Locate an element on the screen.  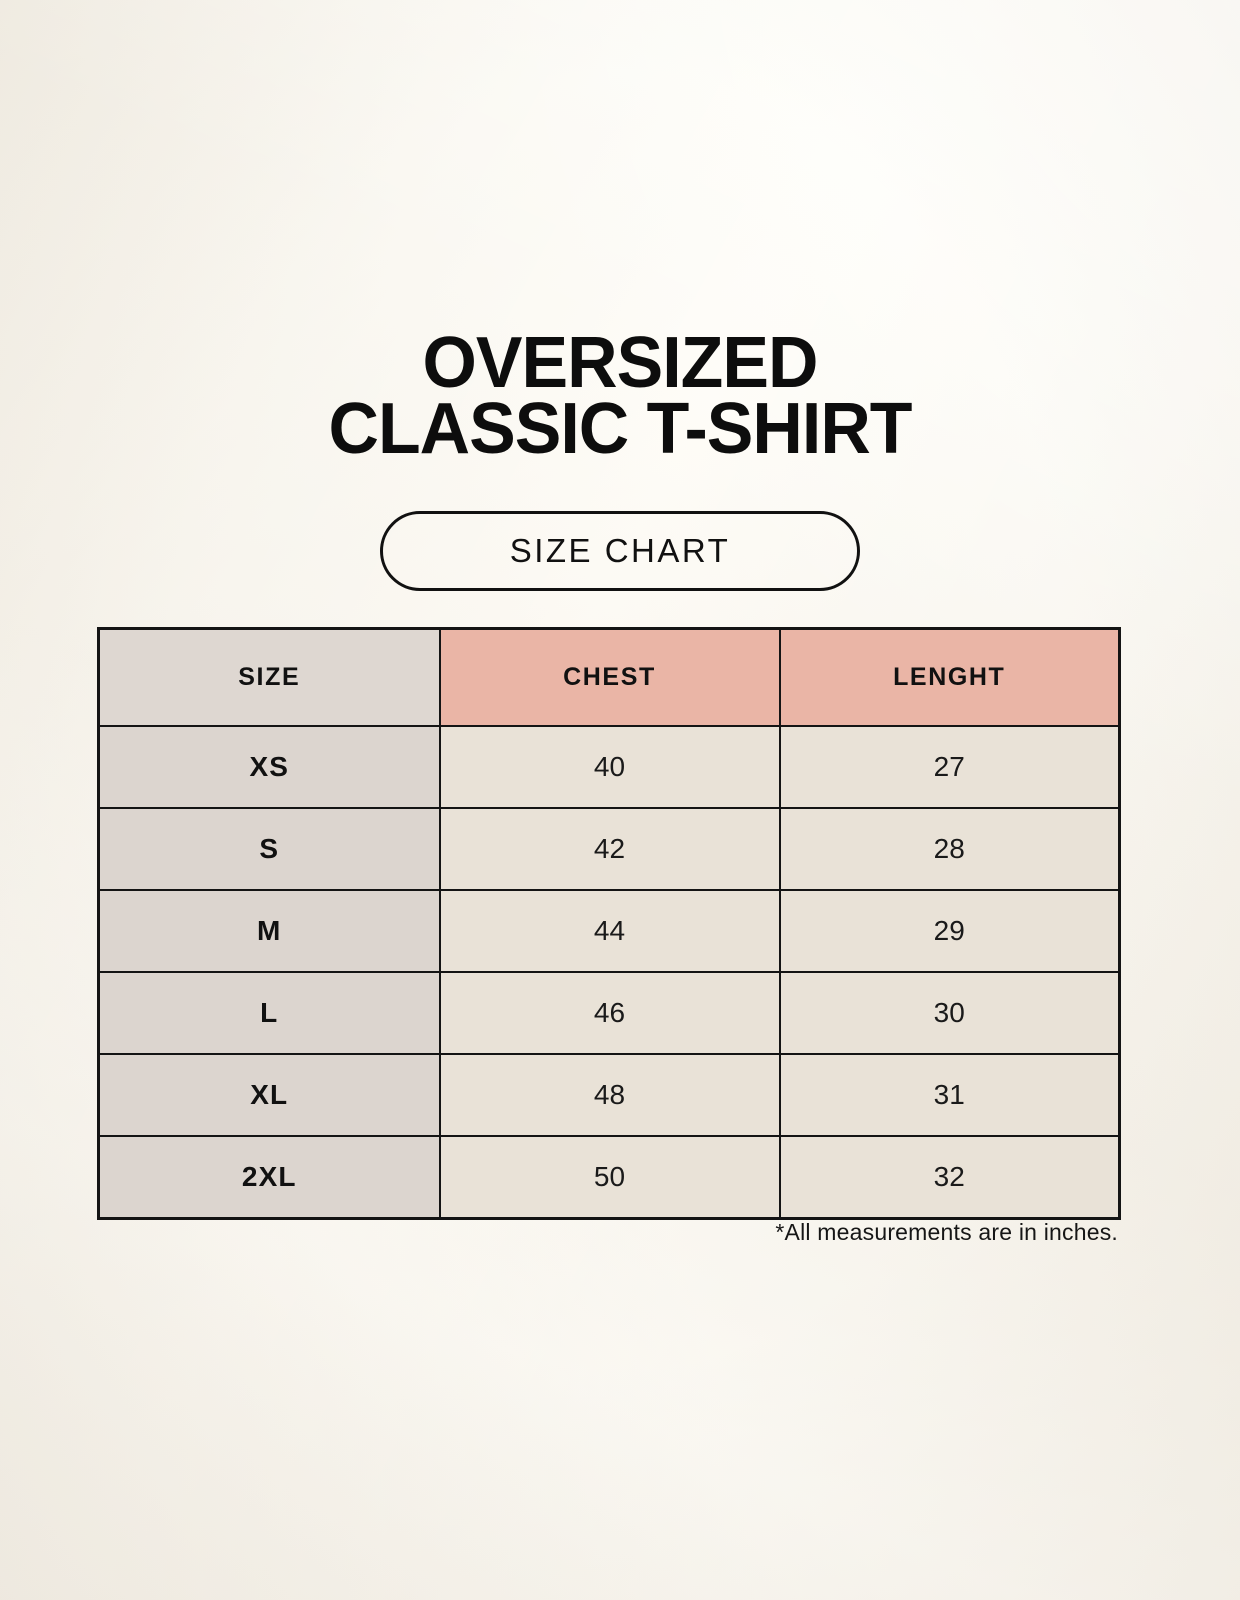
cell-size: M is located at coordinates (269, 931).